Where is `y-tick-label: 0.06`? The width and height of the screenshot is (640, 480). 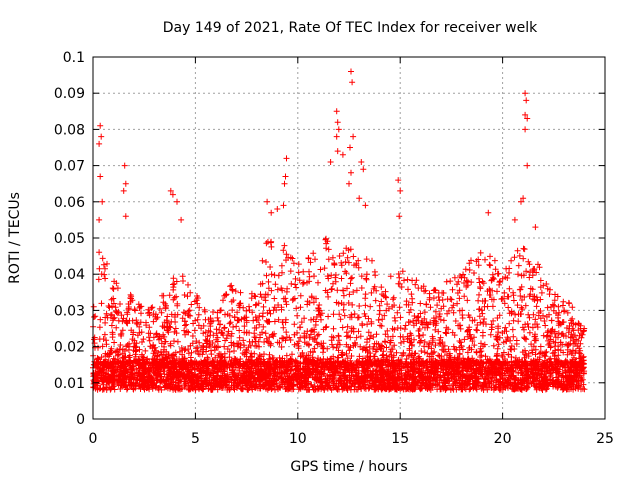
y-tick-label: 0.06 is located at coordinates (69, 203).